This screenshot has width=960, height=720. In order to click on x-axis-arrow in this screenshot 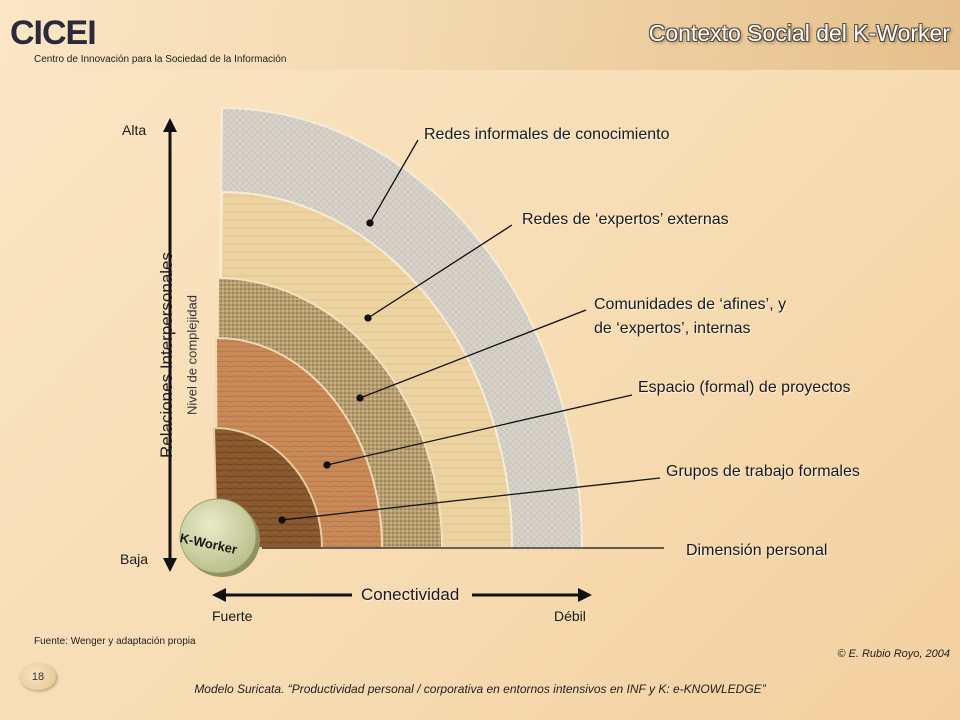, I will do `click(402, 595)`.